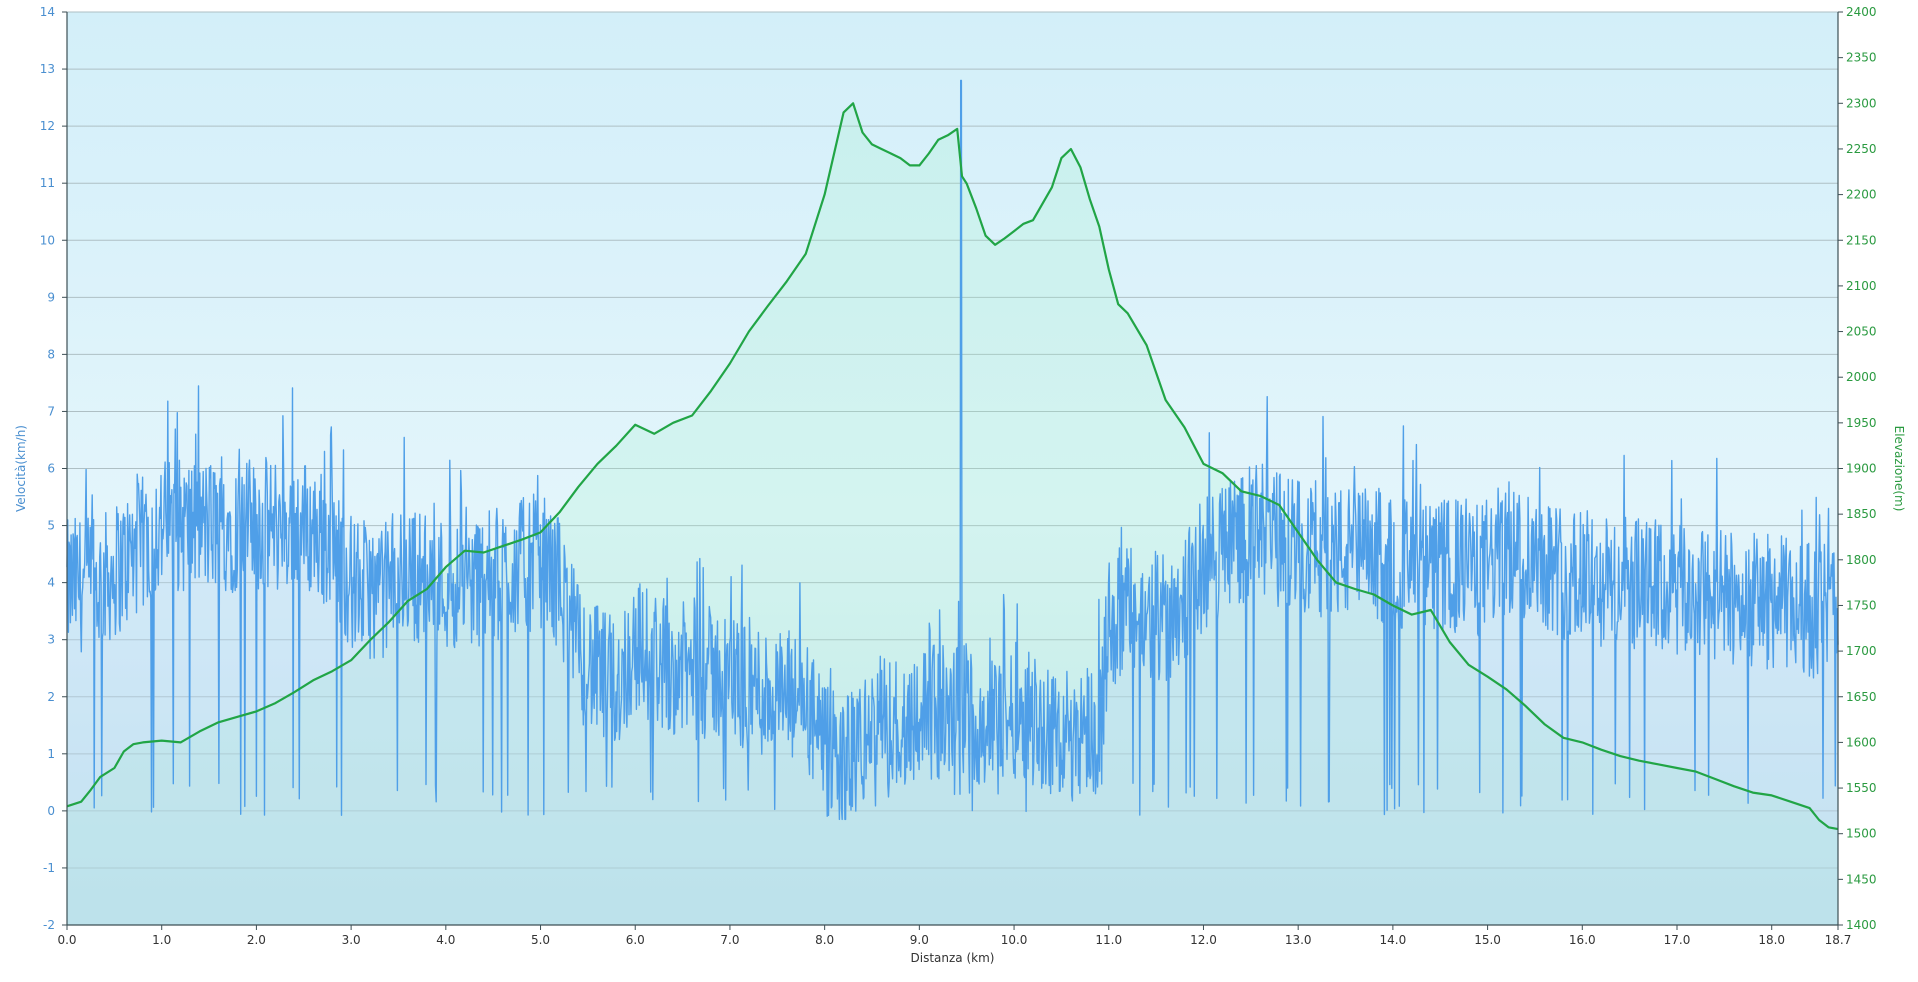 This screenshot has height=982, width=1918. Describe the element at coordinates (1861, 651) in the screenshot. I see `right-axis-tick-label: 1700` at that location.